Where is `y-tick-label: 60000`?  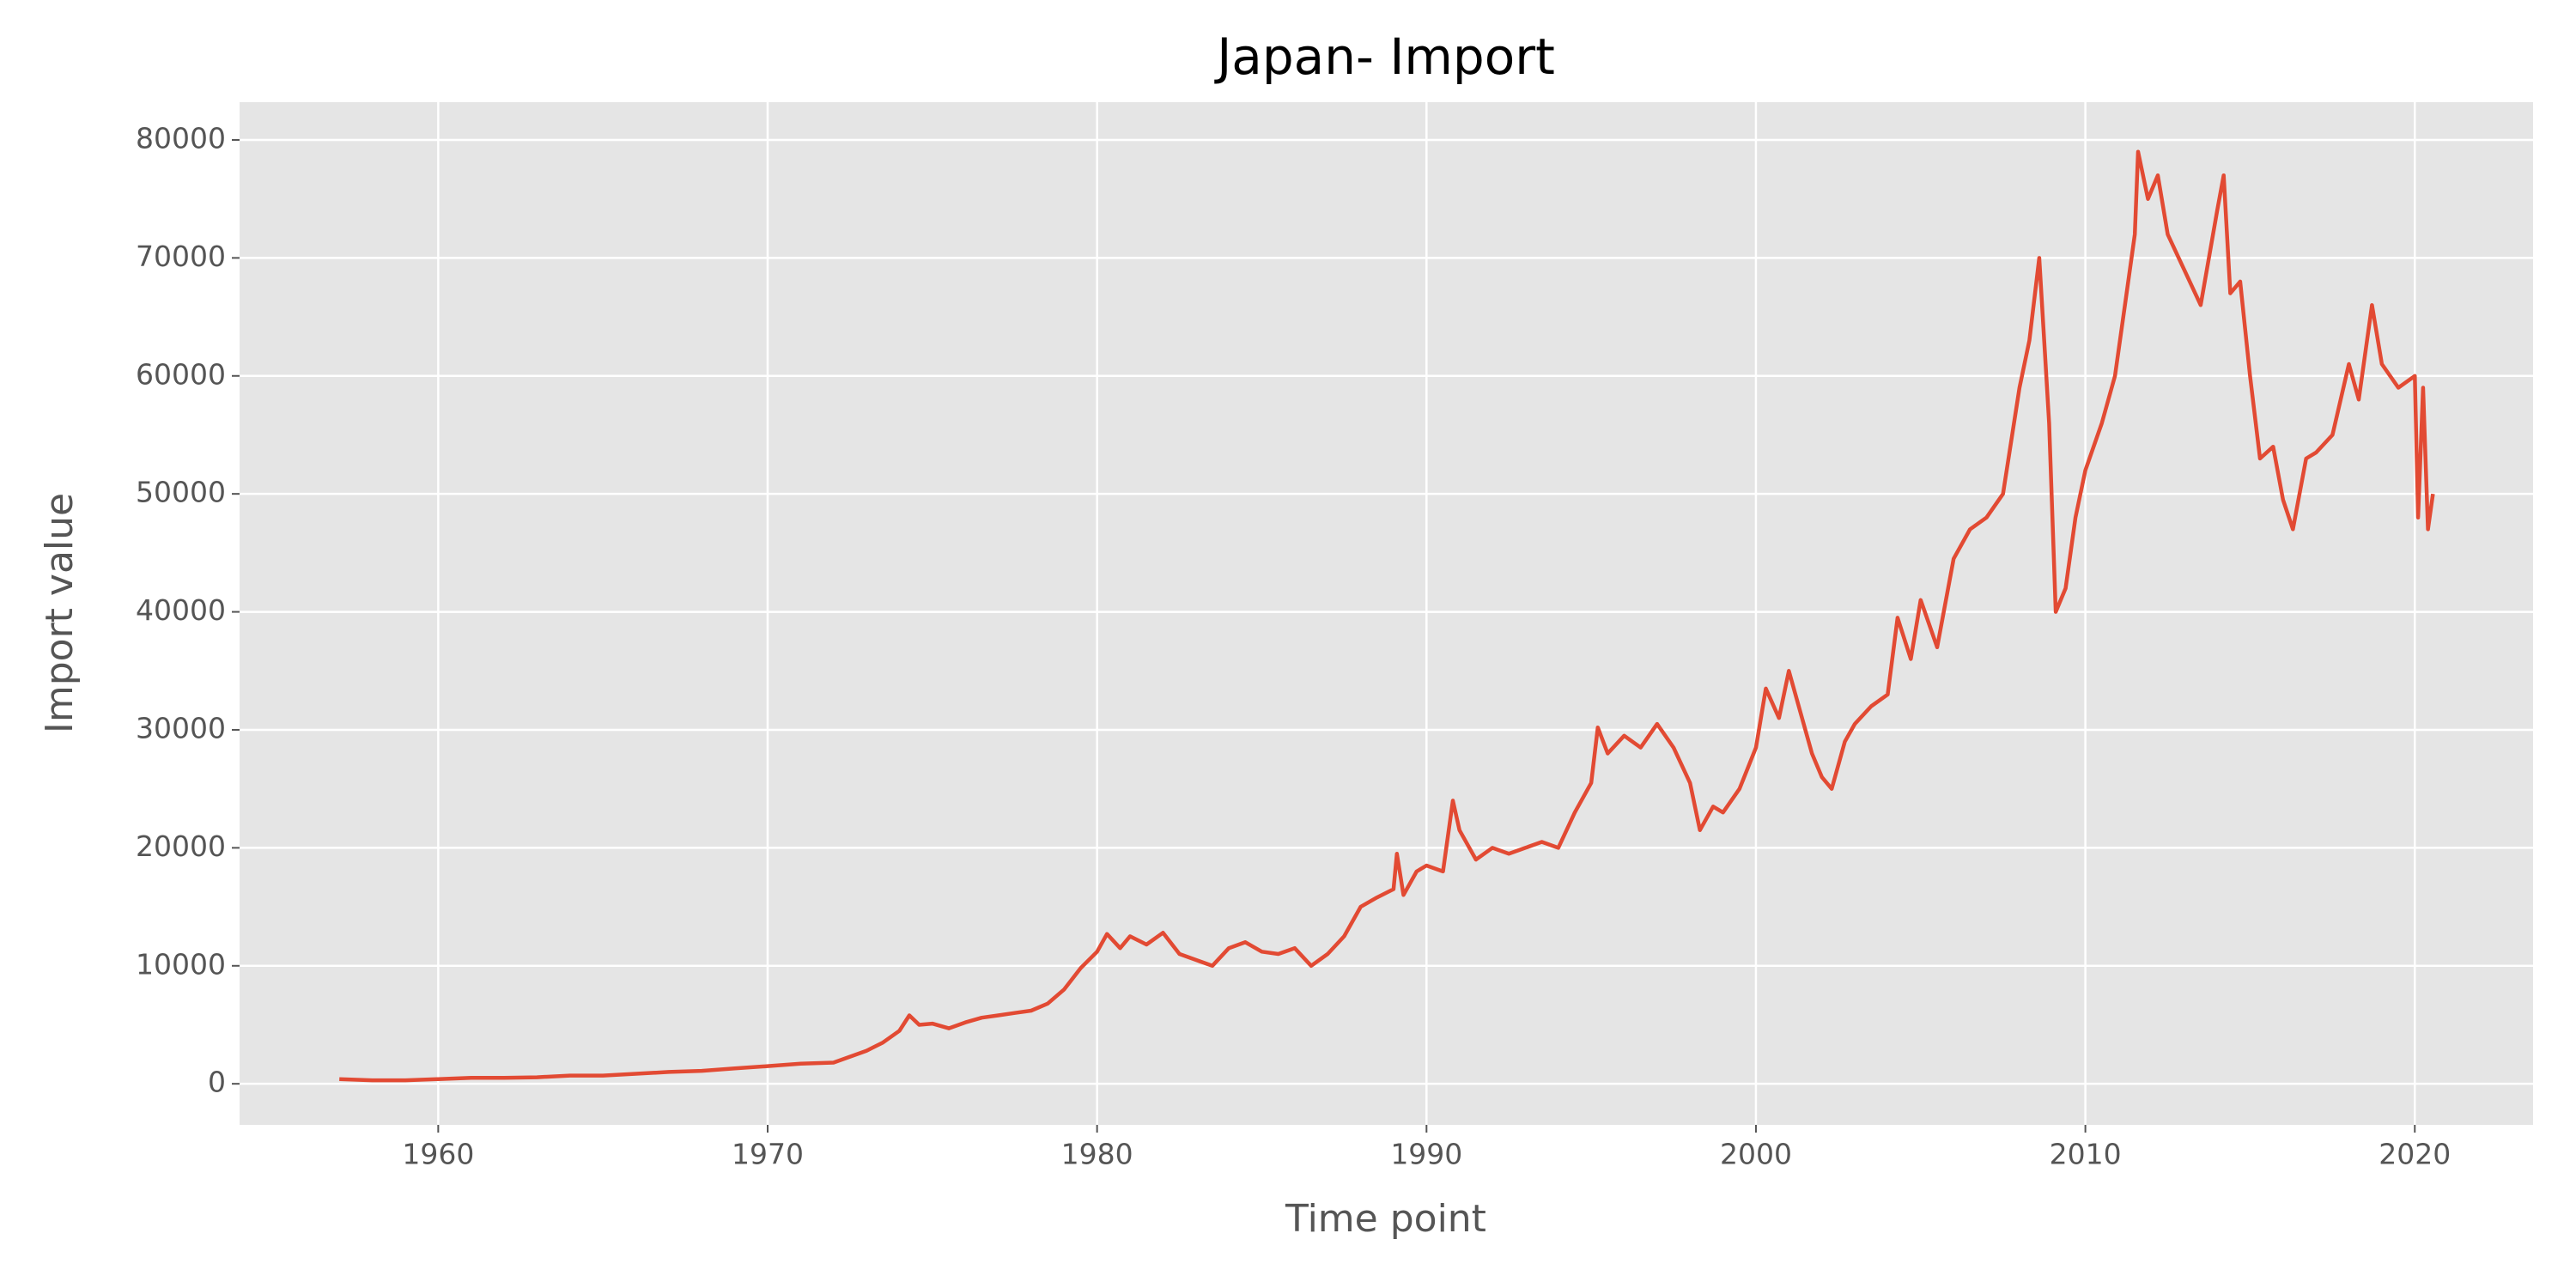 y-tick-label: 60000 is located at coordinates (181, 374).